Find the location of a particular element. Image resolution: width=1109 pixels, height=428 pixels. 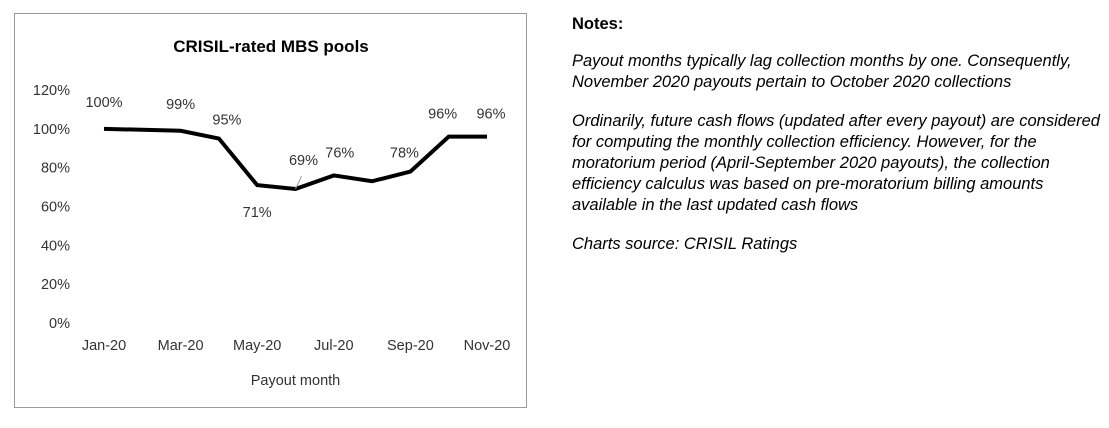

y-tick-label: 0% is located at coordinates (59, 324).